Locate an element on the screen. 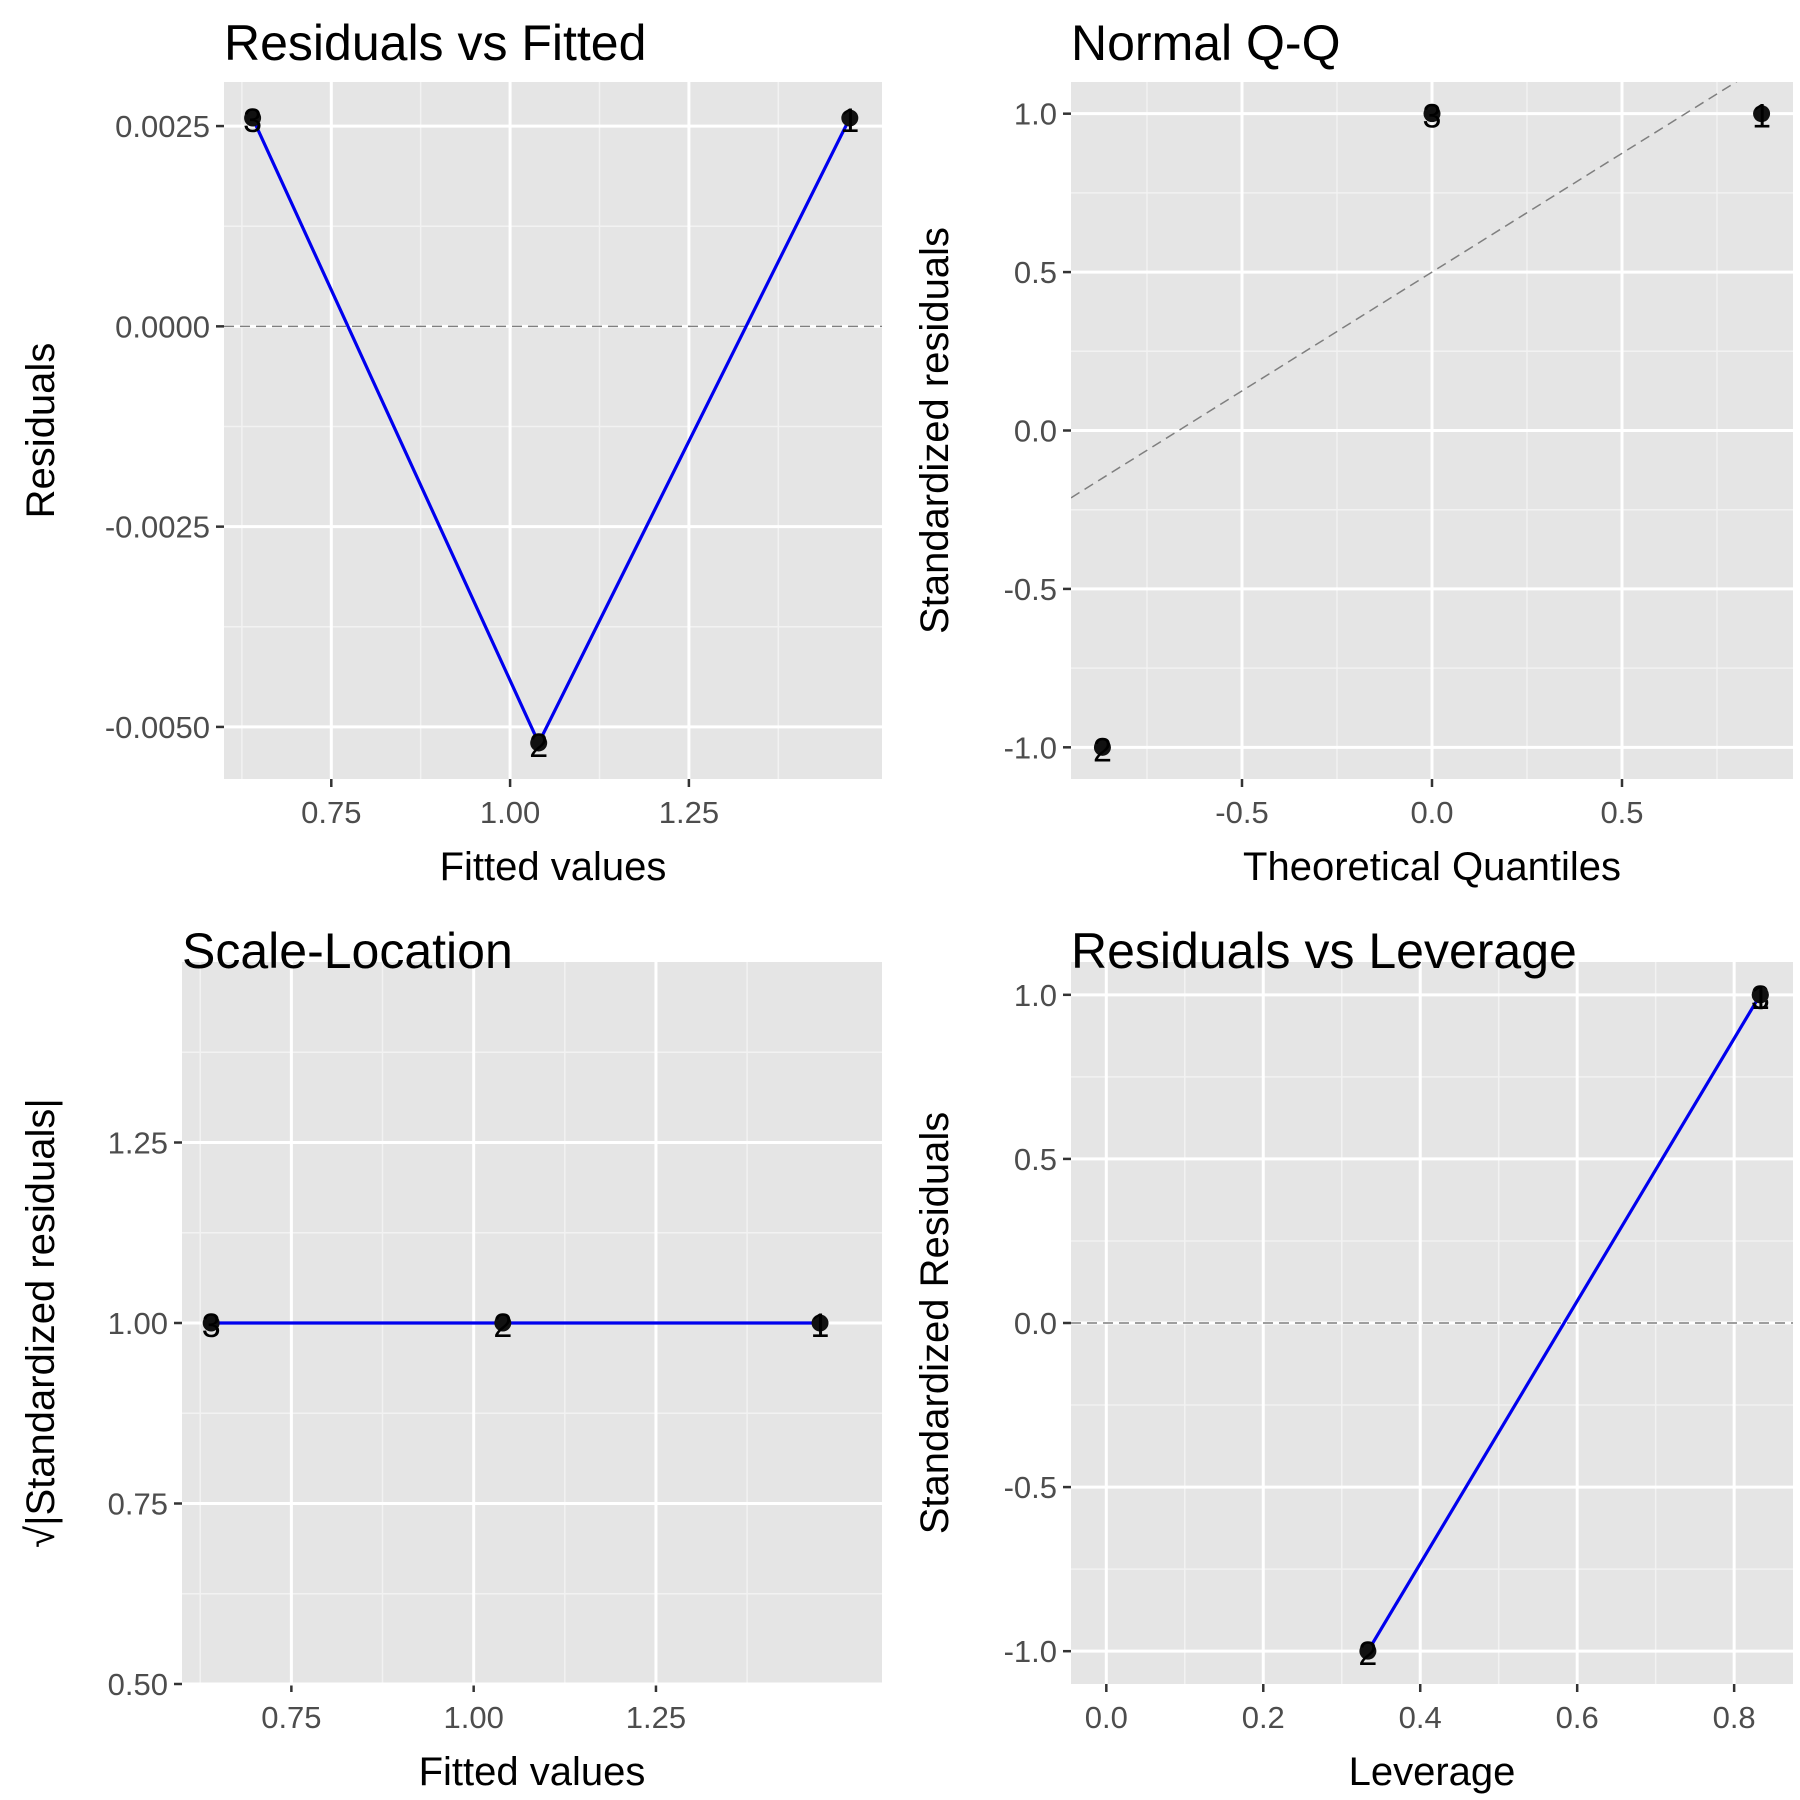 The height and width of the screenshot is (1800, 1800). y-tick-label: -0.0050 is located at coordinates (157, 727).